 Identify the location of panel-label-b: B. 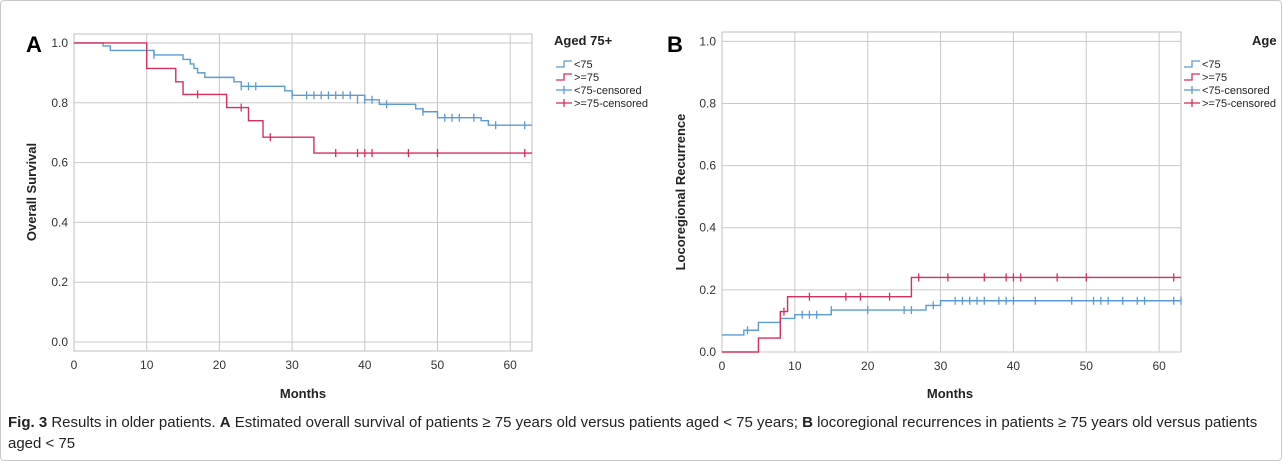
(675, 44).